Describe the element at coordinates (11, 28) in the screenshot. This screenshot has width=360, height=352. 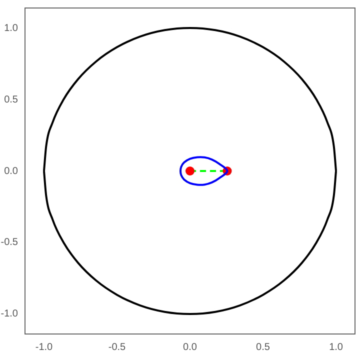
I see `y-tick-label: 1.0` at that location.